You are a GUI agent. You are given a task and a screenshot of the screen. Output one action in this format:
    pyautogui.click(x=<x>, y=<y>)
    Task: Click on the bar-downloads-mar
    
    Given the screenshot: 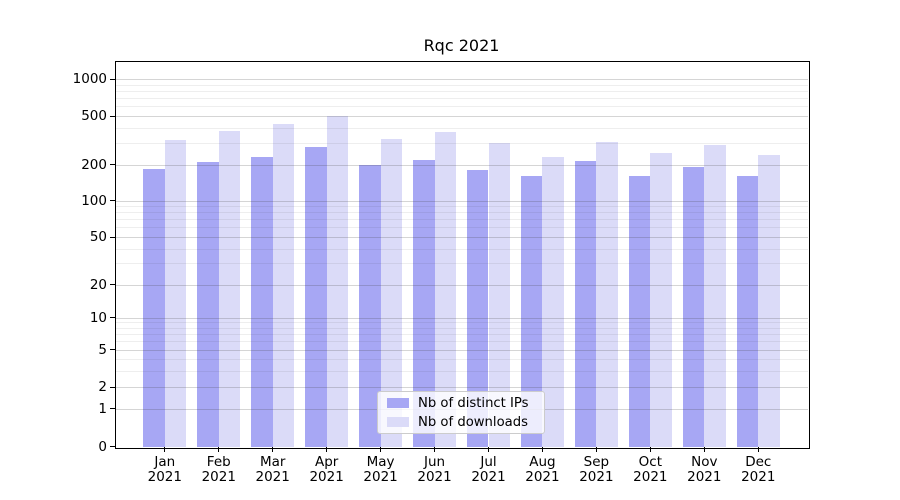 What is the action you would take?
    pyautogui.click(x=283, y=285)
    